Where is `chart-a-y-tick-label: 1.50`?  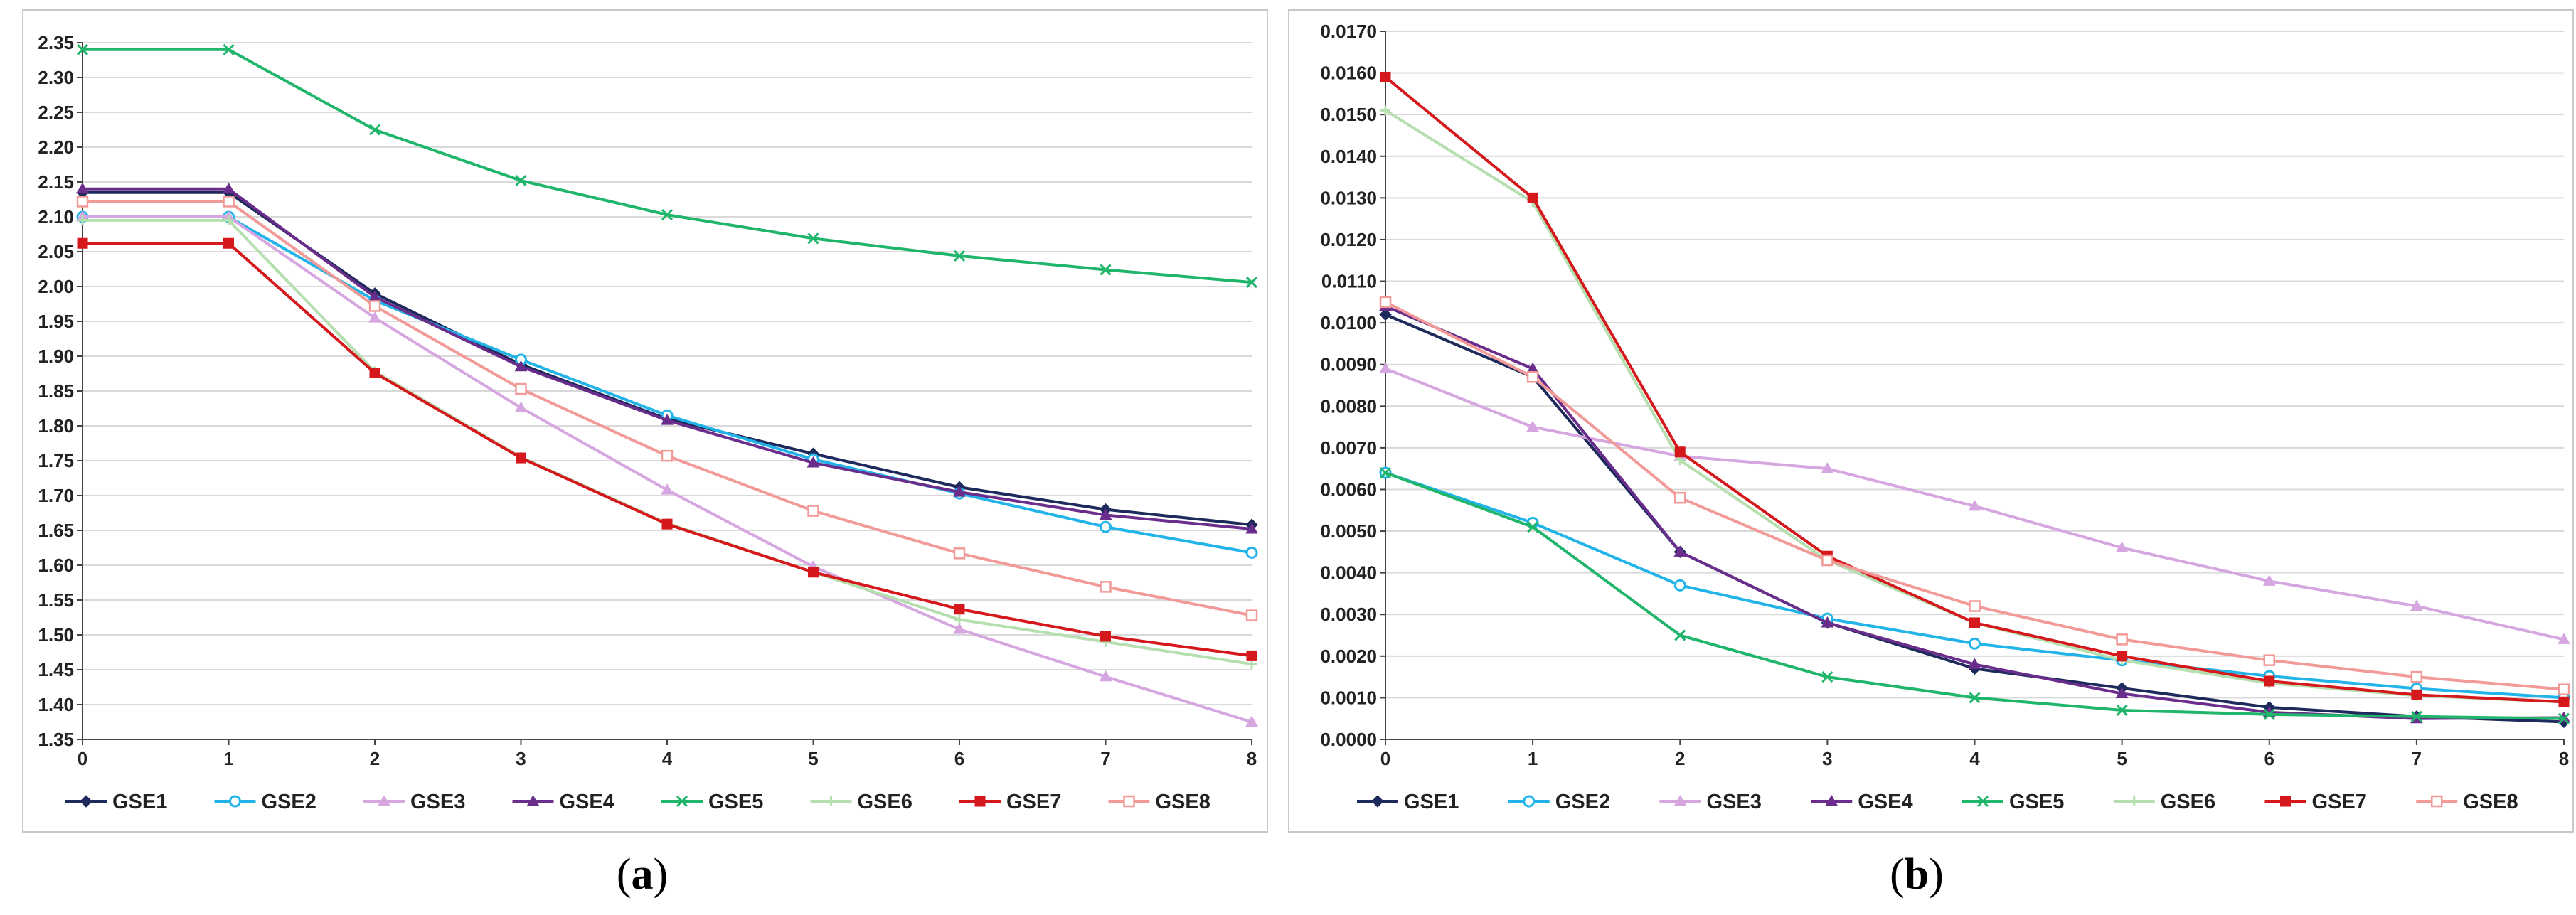
chart-a-y-tick-label: 1.50 is located at coordinates (56, 635).